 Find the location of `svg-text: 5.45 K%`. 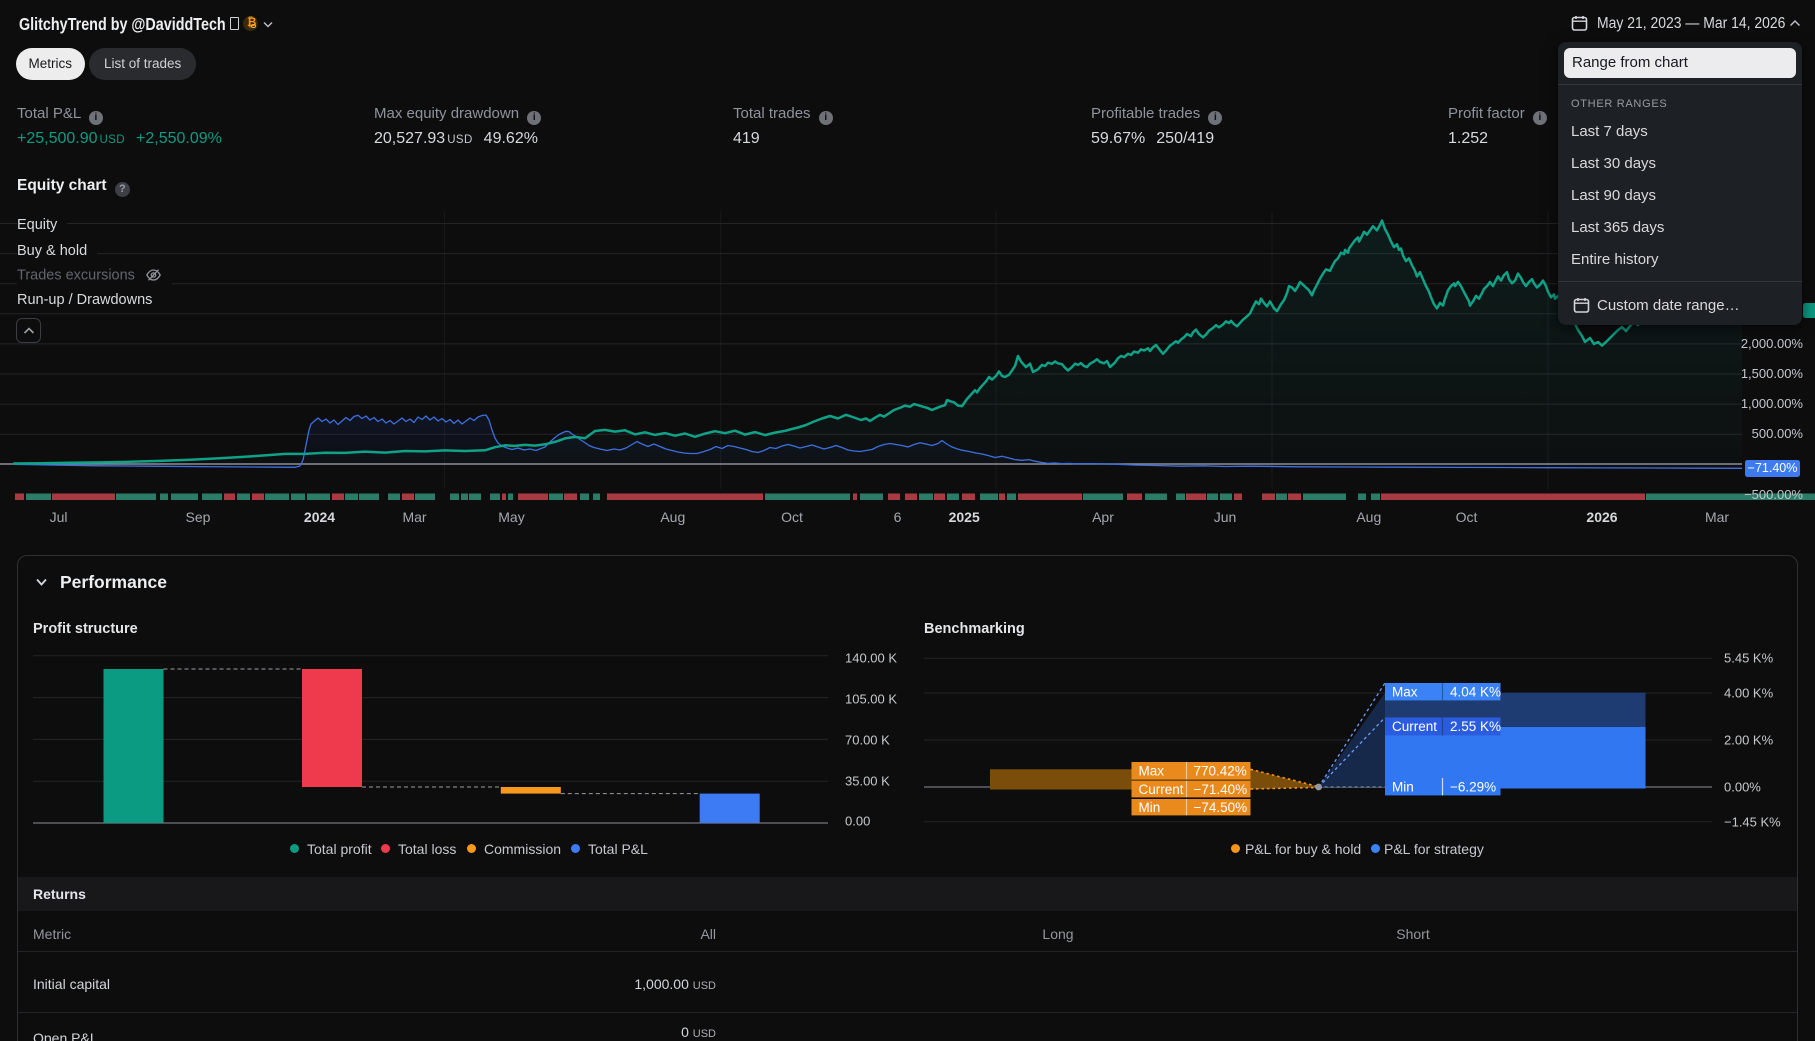

svg-text: 5.45 K% is located at coordinates (1749, 658).